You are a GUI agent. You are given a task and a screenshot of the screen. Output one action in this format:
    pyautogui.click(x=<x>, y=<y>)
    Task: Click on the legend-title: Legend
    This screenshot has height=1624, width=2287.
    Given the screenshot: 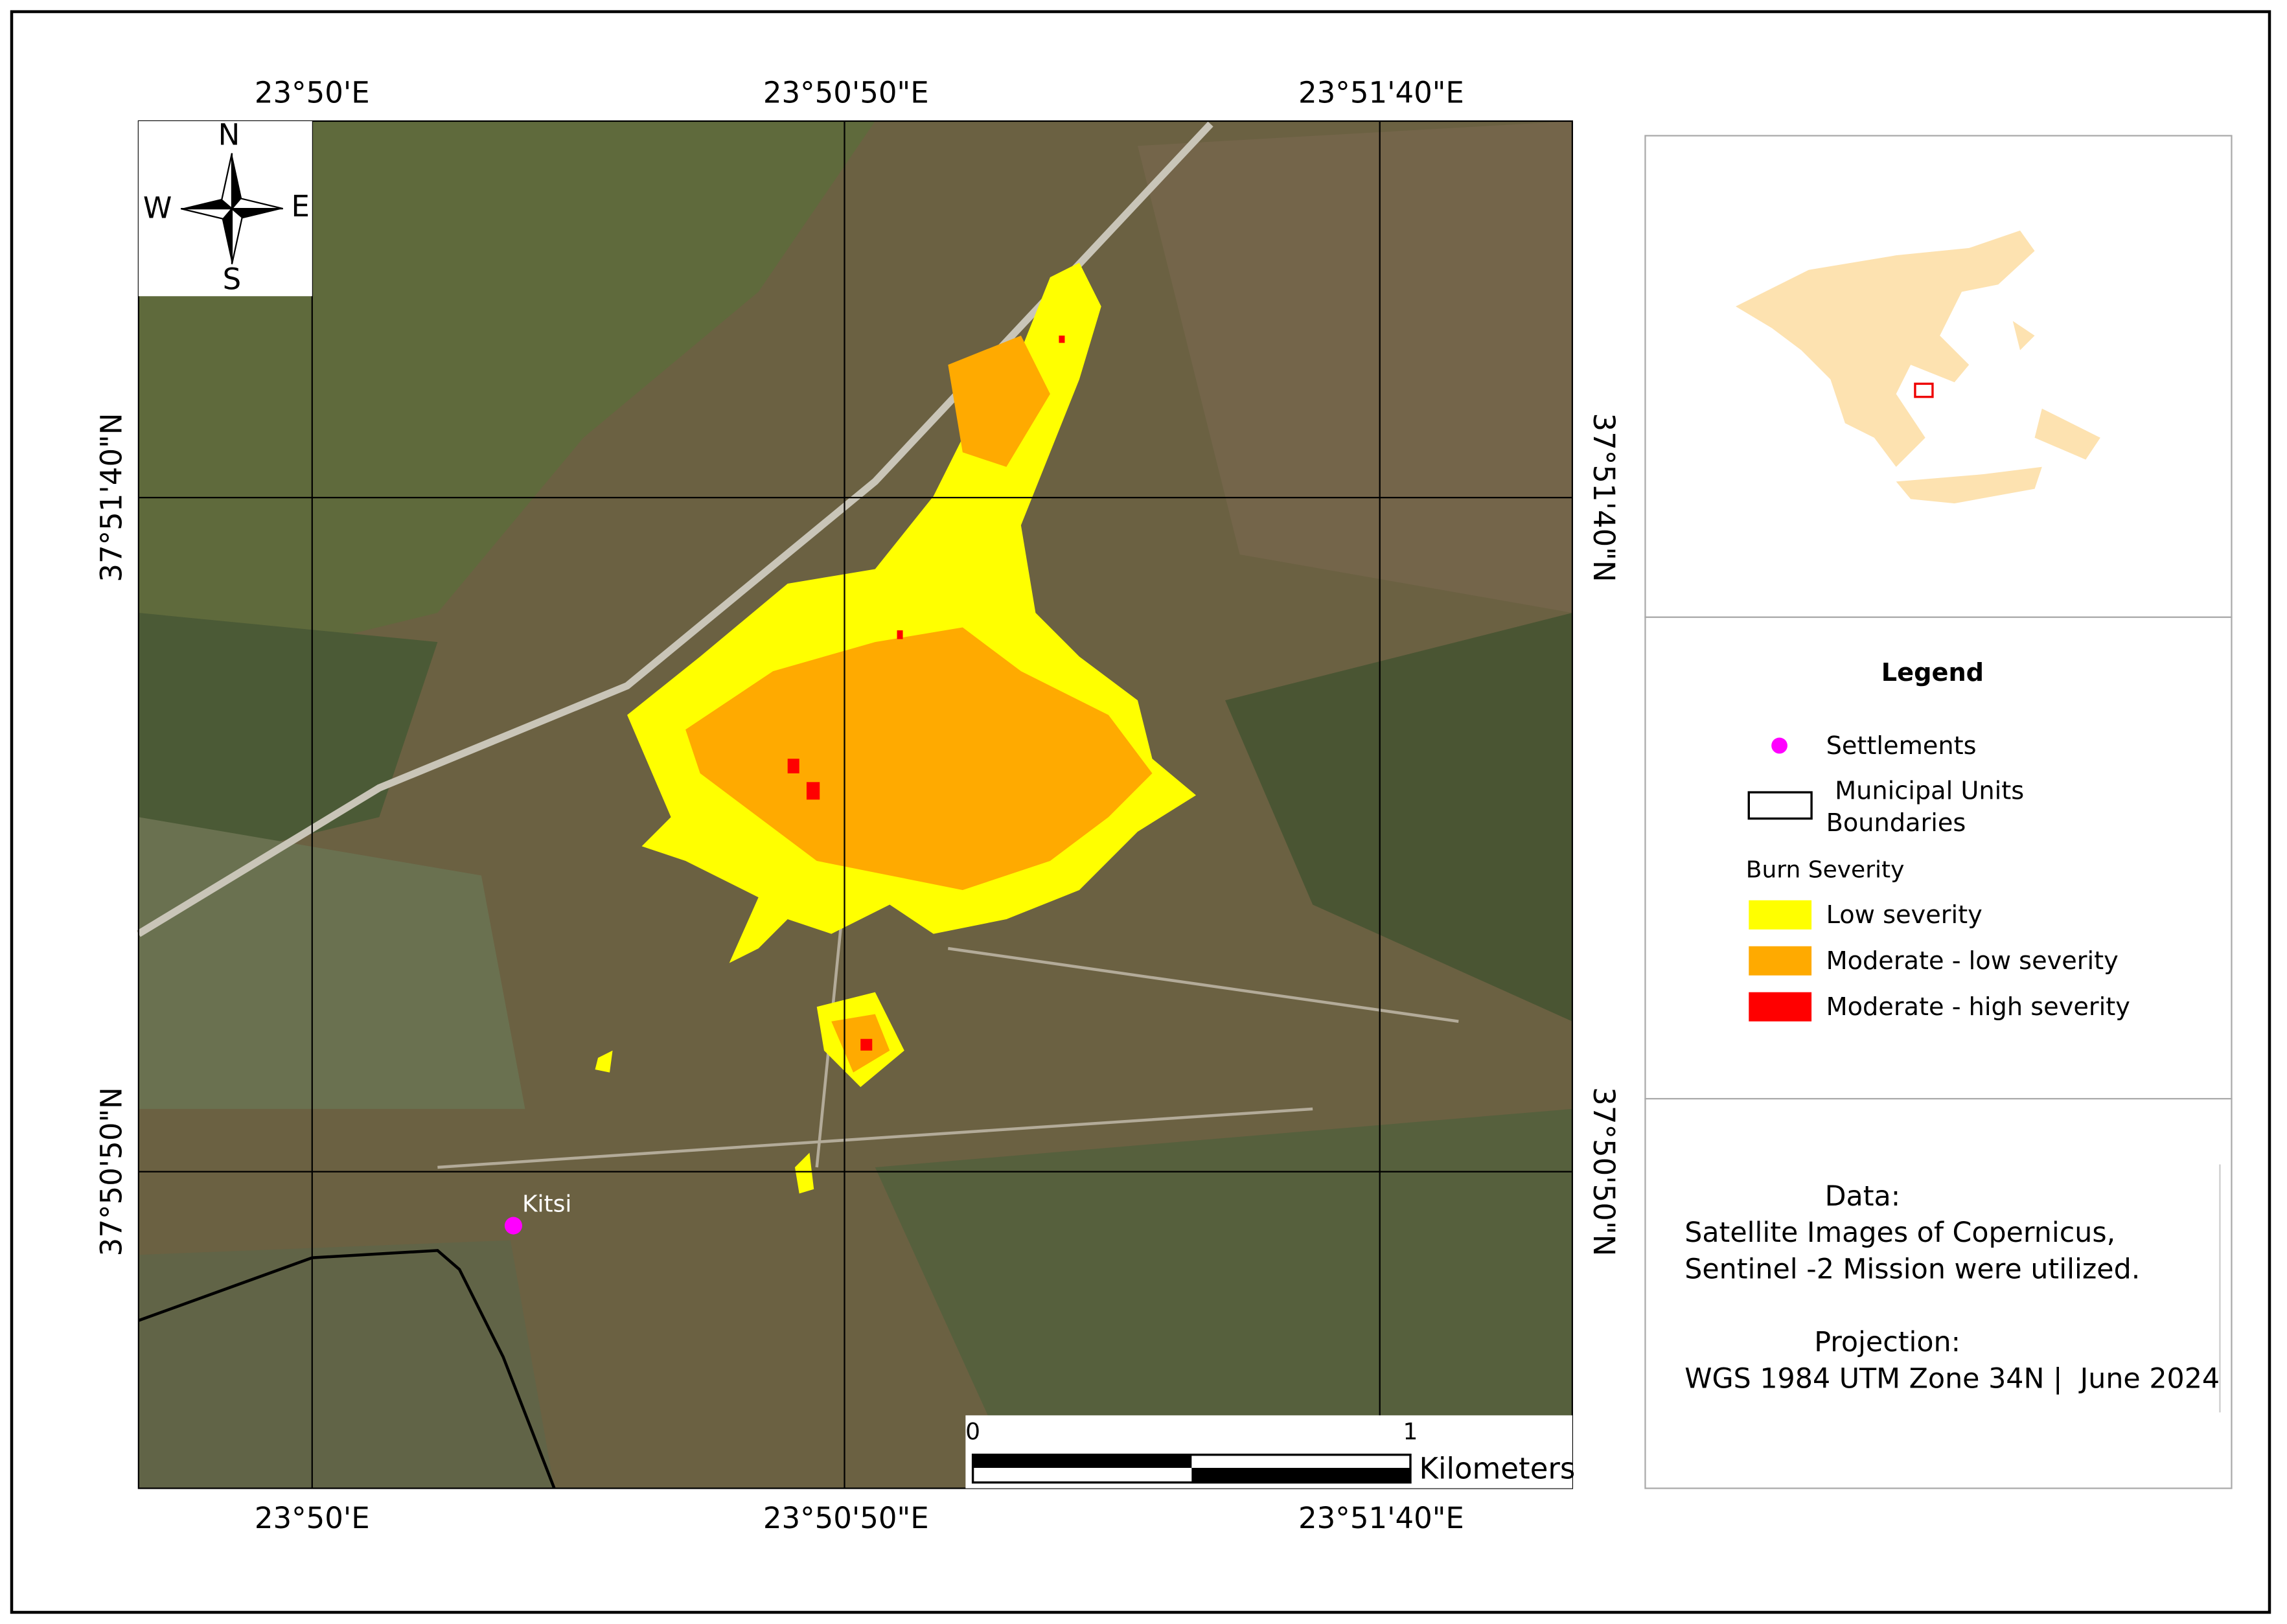 What is the action you would take?
    pyautogui.click(x=1932, y=672)
    